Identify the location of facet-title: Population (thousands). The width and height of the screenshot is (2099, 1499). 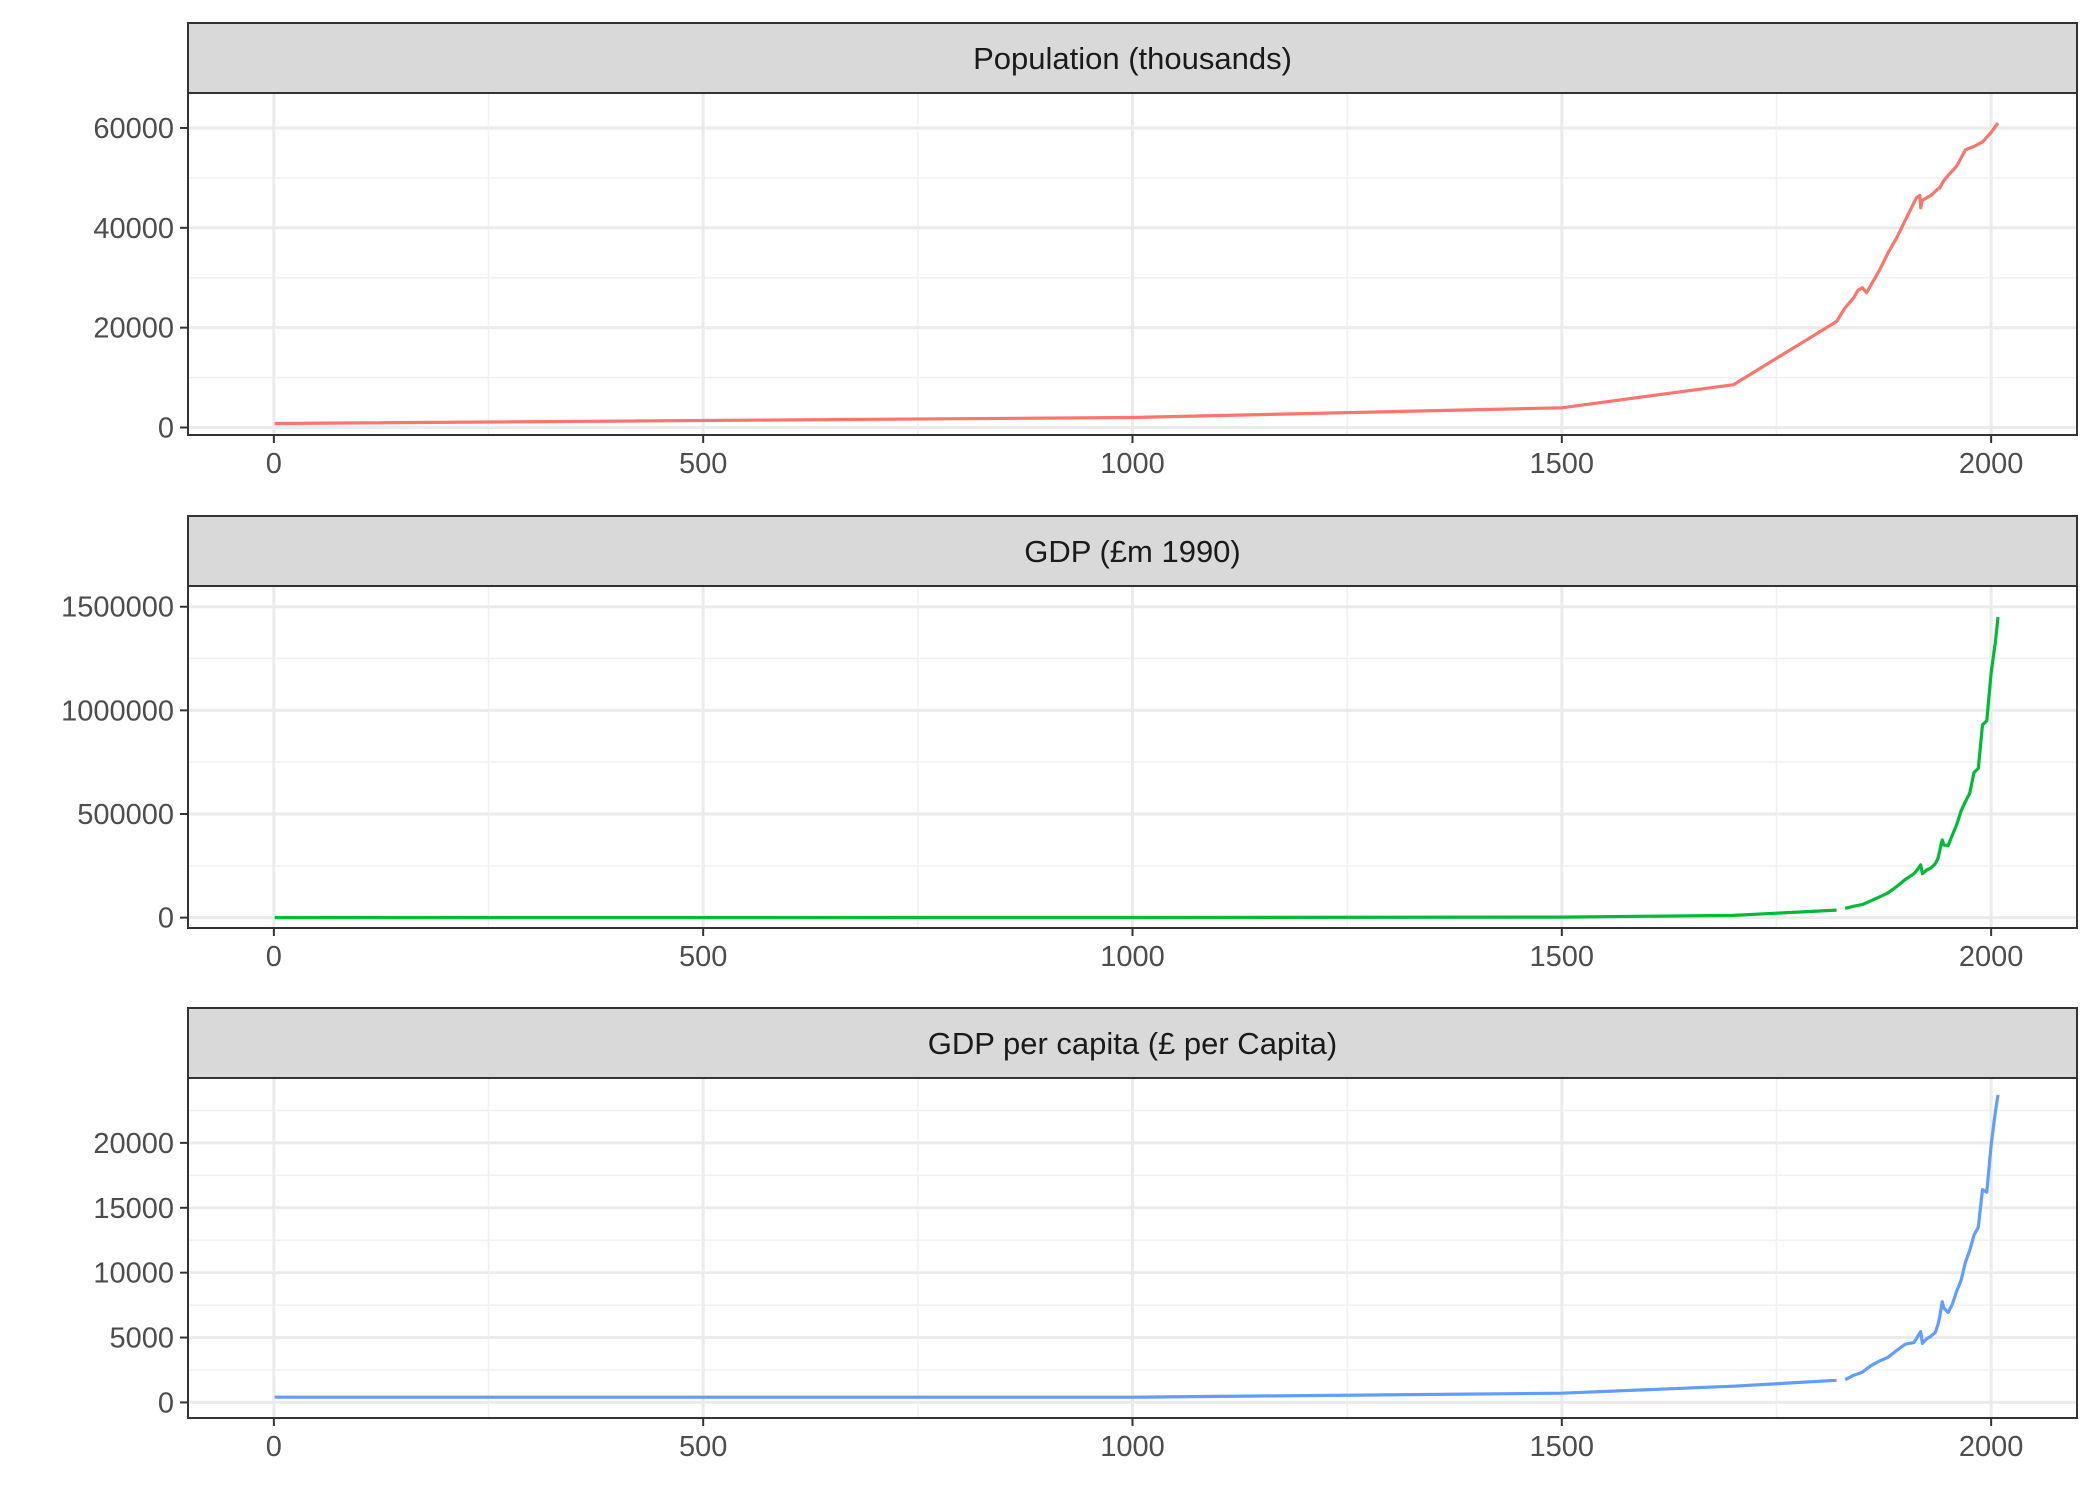
(1132, 58).